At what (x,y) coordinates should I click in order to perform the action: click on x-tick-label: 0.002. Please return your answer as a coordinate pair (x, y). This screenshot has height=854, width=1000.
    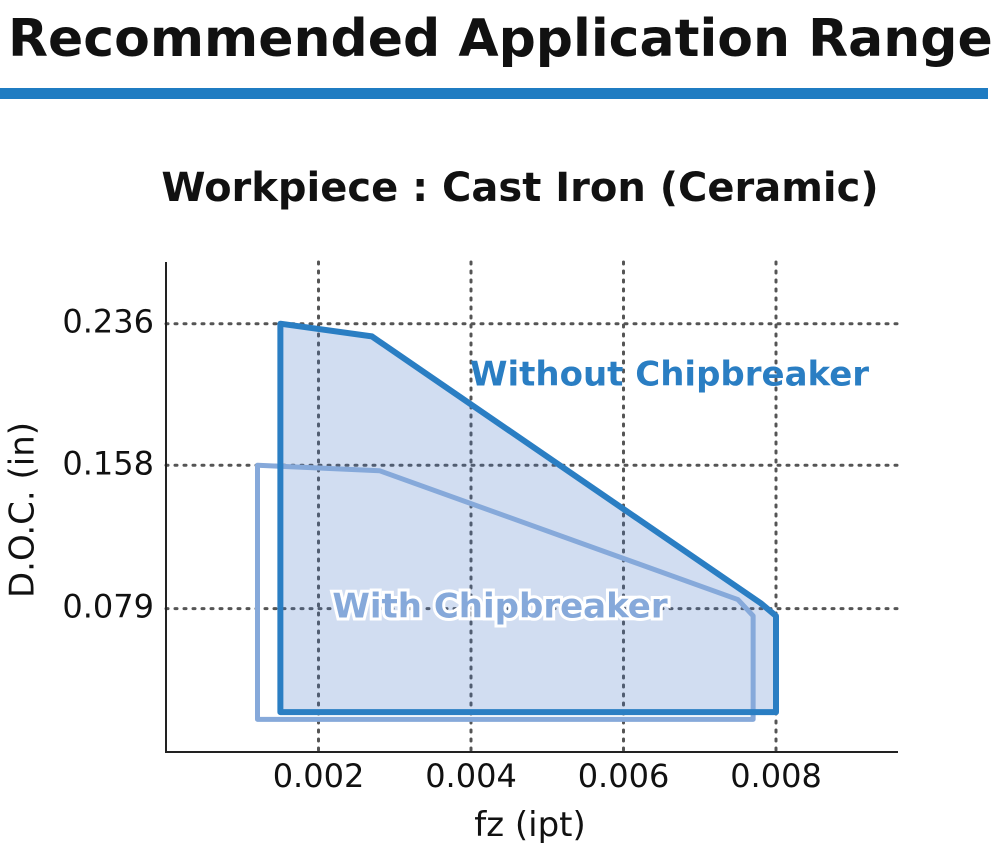
    Looking at the image, I should click on (319, 776).